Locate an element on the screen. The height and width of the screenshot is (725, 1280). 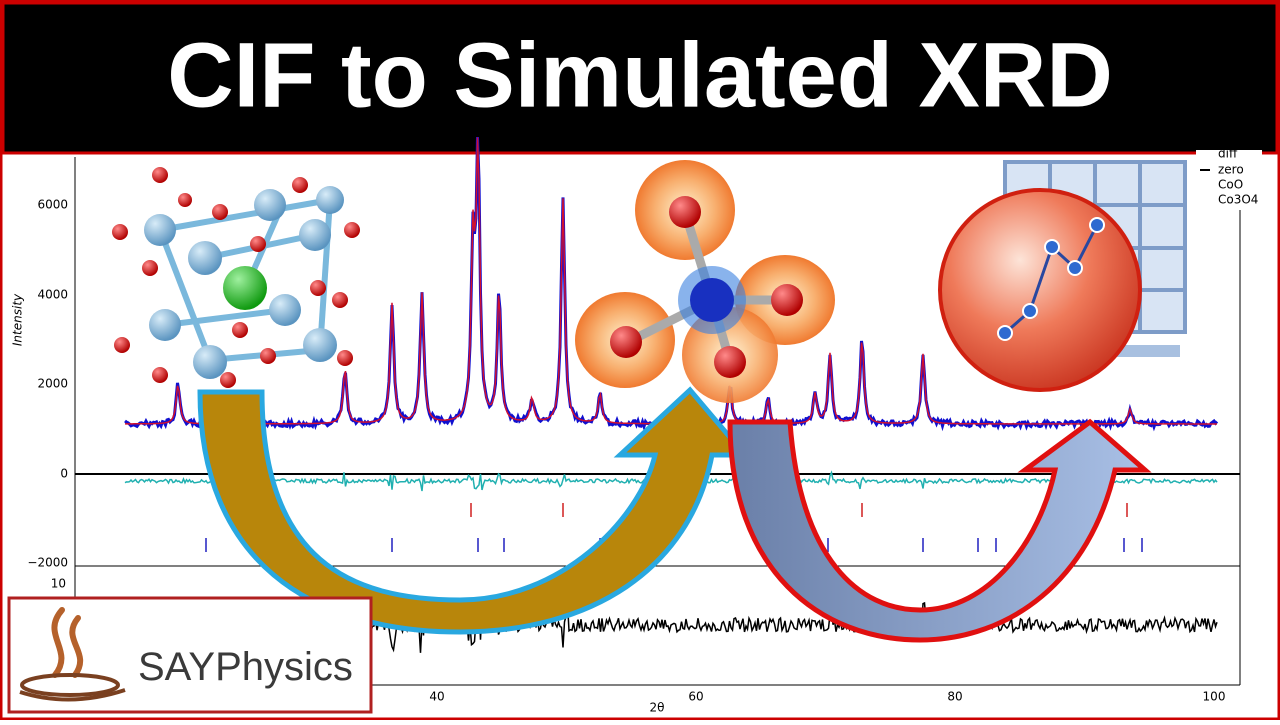
legend-entry: zero is located at coordinates (1231, 170).